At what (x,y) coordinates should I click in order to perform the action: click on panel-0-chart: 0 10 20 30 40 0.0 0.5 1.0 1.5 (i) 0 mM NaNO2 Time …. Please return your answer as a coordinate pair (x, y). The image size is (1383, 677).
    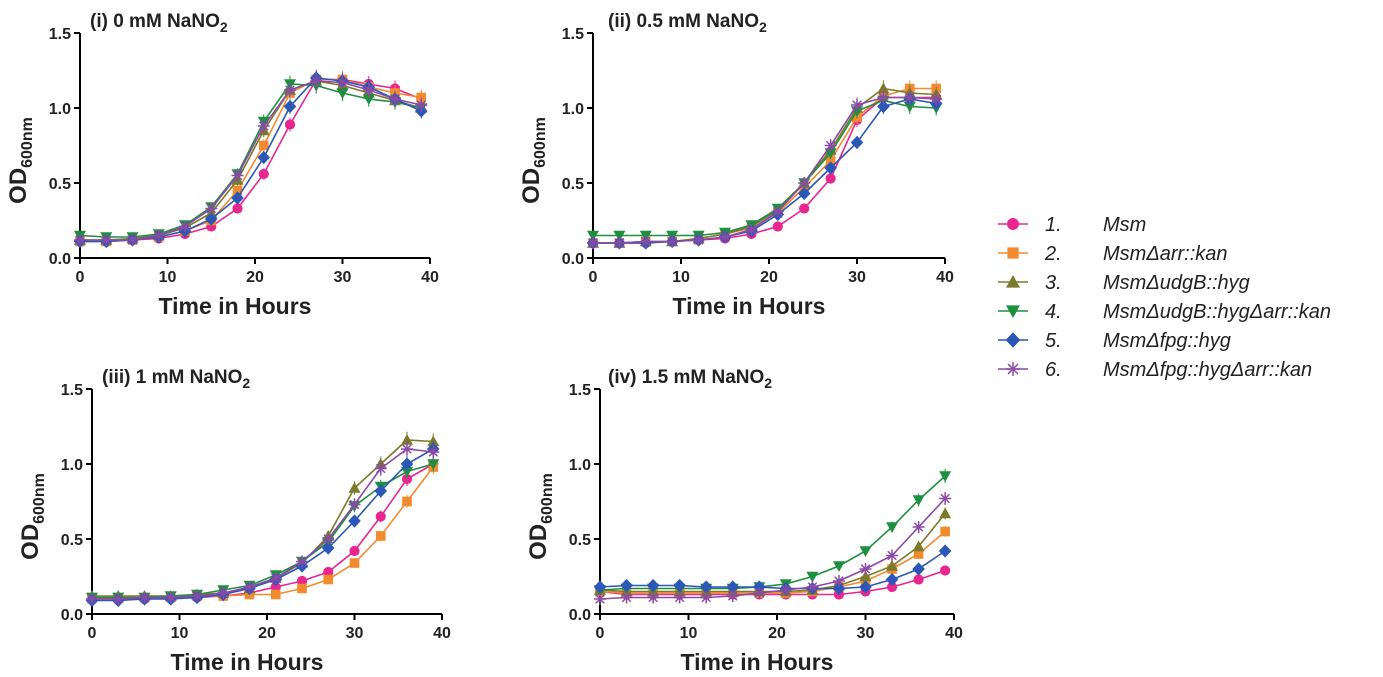
    Looking at the image, I should click on (222, 165).